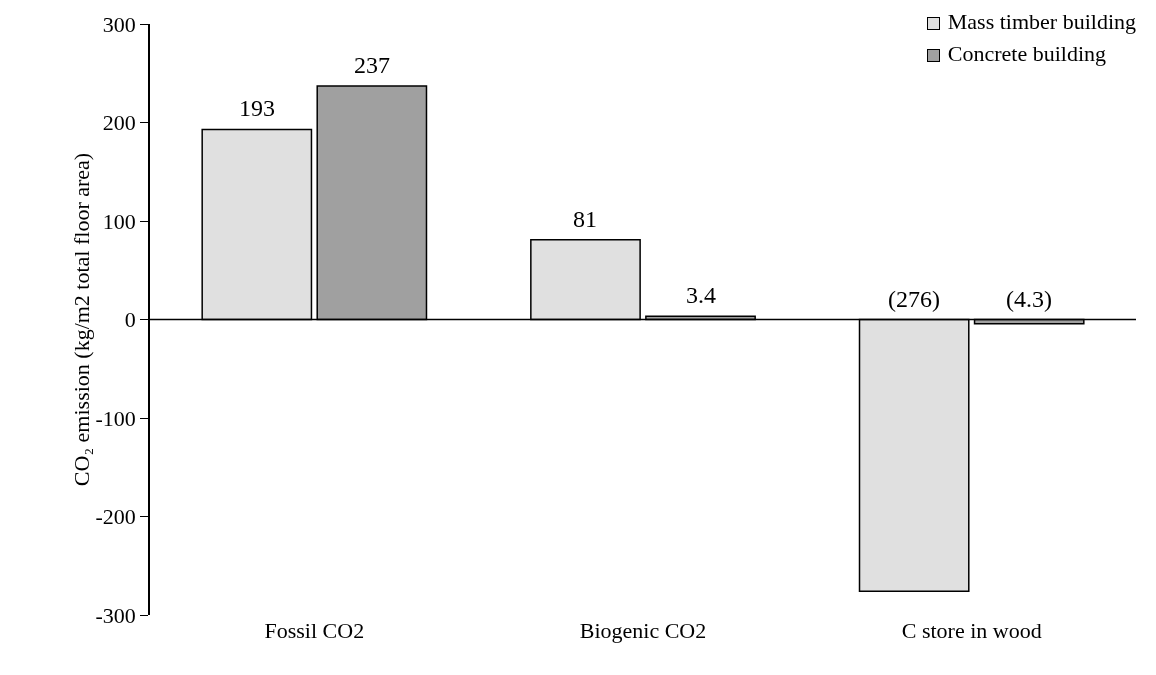 Image resolution: width=1156 pixels, height=675 pixels. I want to click on legend-label: Concrete building, so click(1027, 53).